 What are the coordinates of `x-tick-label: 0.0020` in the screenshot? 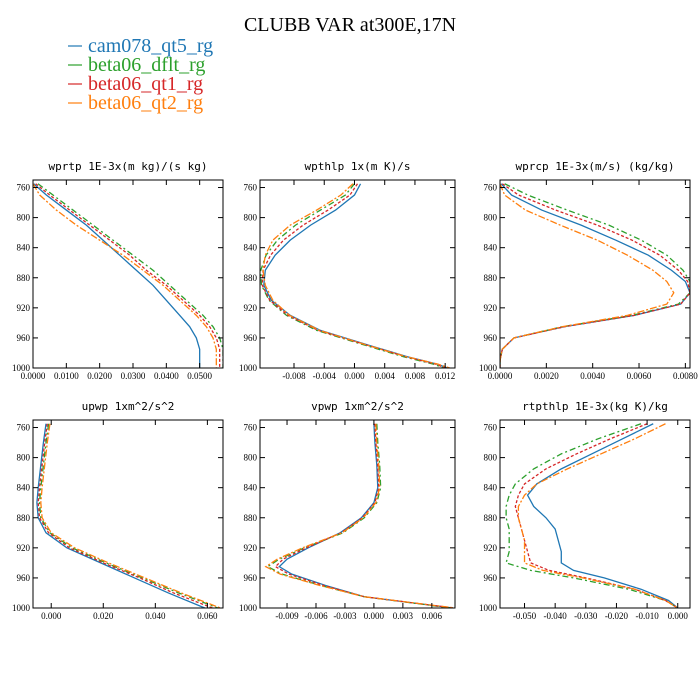 It's located at (546, 376).